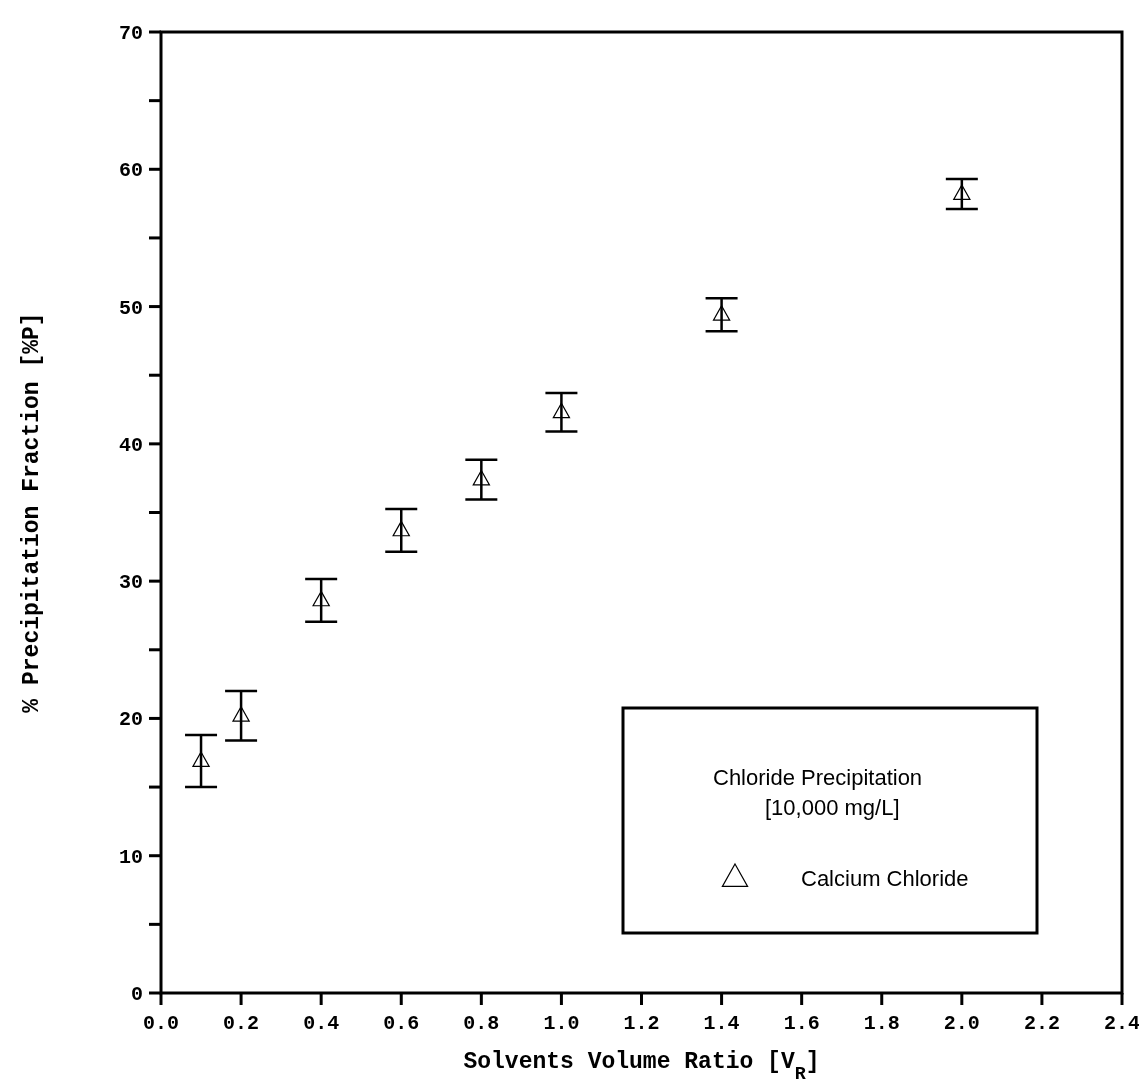 The image size is (1139, 1084). I want to click on x-tick-label: 1.2, so click(641, 1023).